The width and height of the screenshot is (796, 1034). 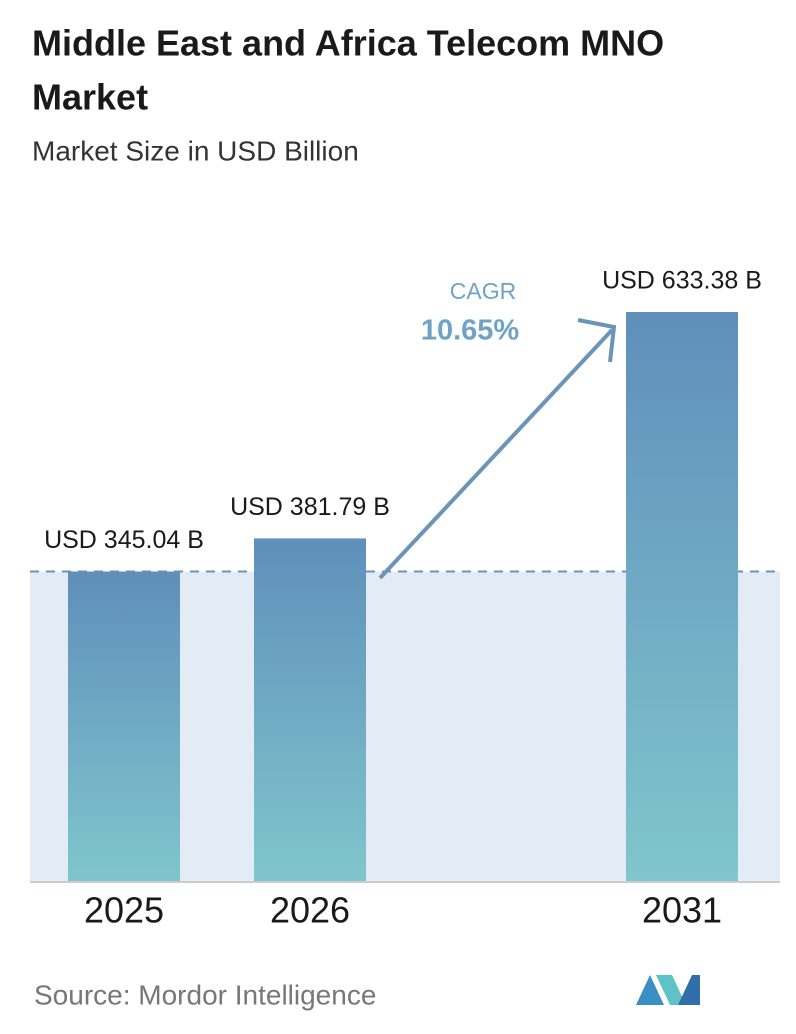 I want to click on x-tick-label: 2025, so click(x=124, y=910).